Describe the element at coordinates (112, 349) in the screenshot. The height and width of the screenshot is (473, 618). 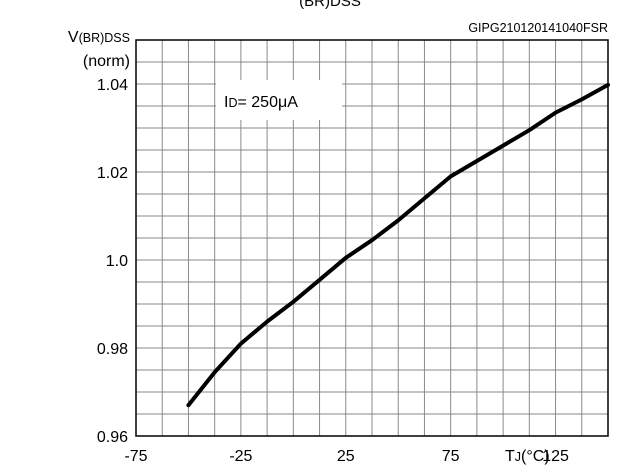
I see `y-tick-label: 0.98` at that location.